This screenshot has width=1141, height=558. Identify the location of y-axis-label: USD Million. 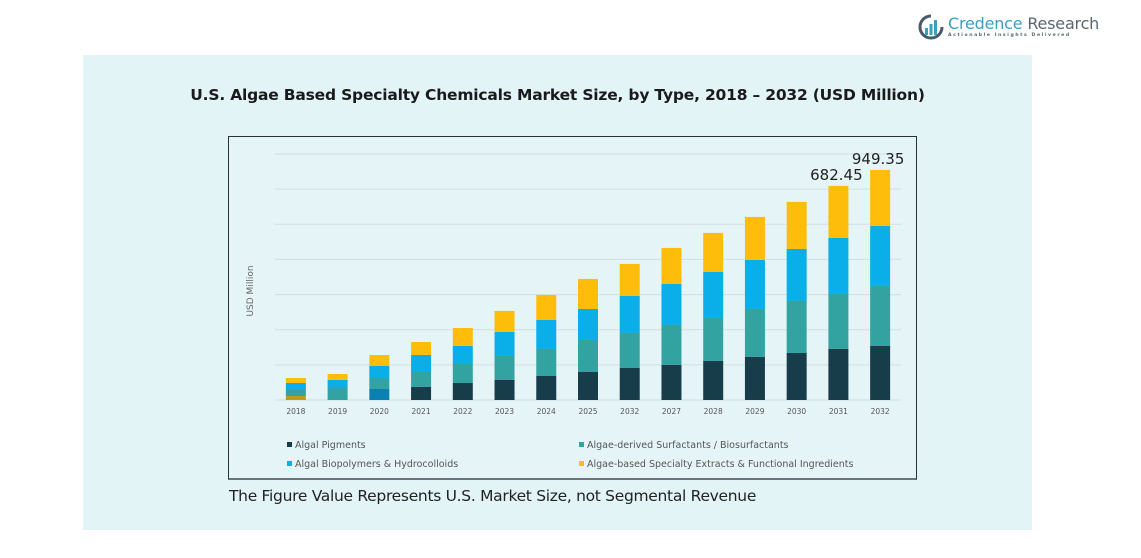
(251, 290).